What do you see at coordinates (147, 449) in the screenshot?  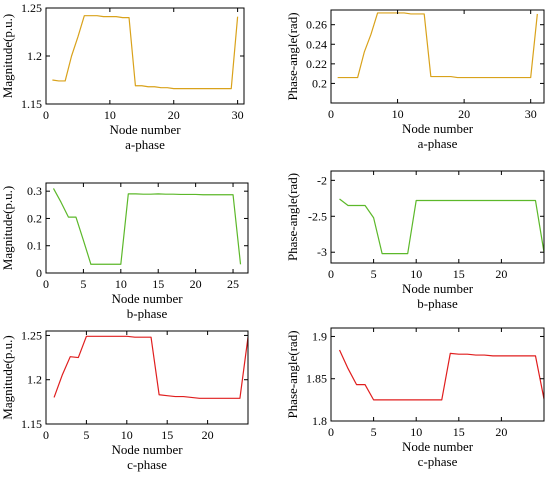 I see `x-axis-label-4: Node number` at bounding box center [147, 449].